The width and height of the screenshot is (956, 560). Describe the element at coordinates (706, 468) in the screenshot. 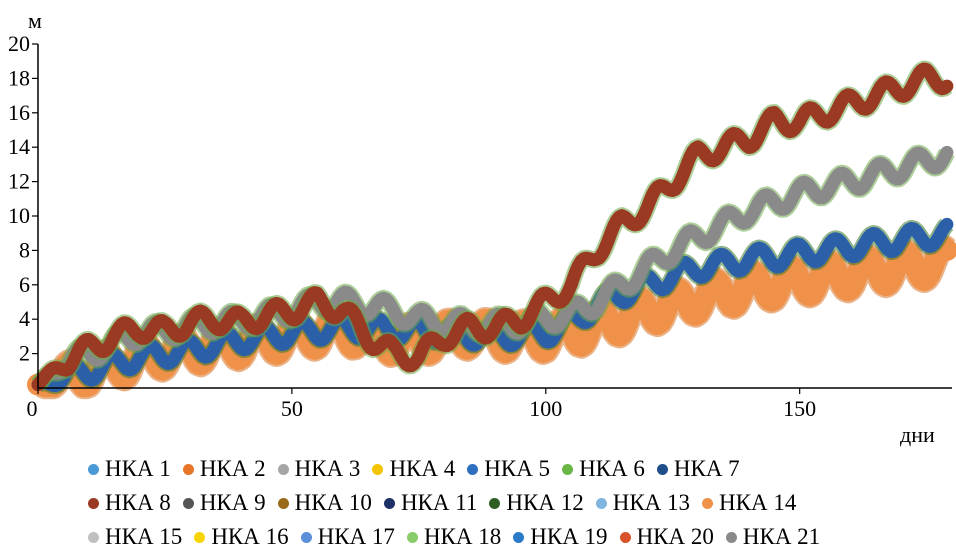

I see `legend-label: НКА 7` at that location.